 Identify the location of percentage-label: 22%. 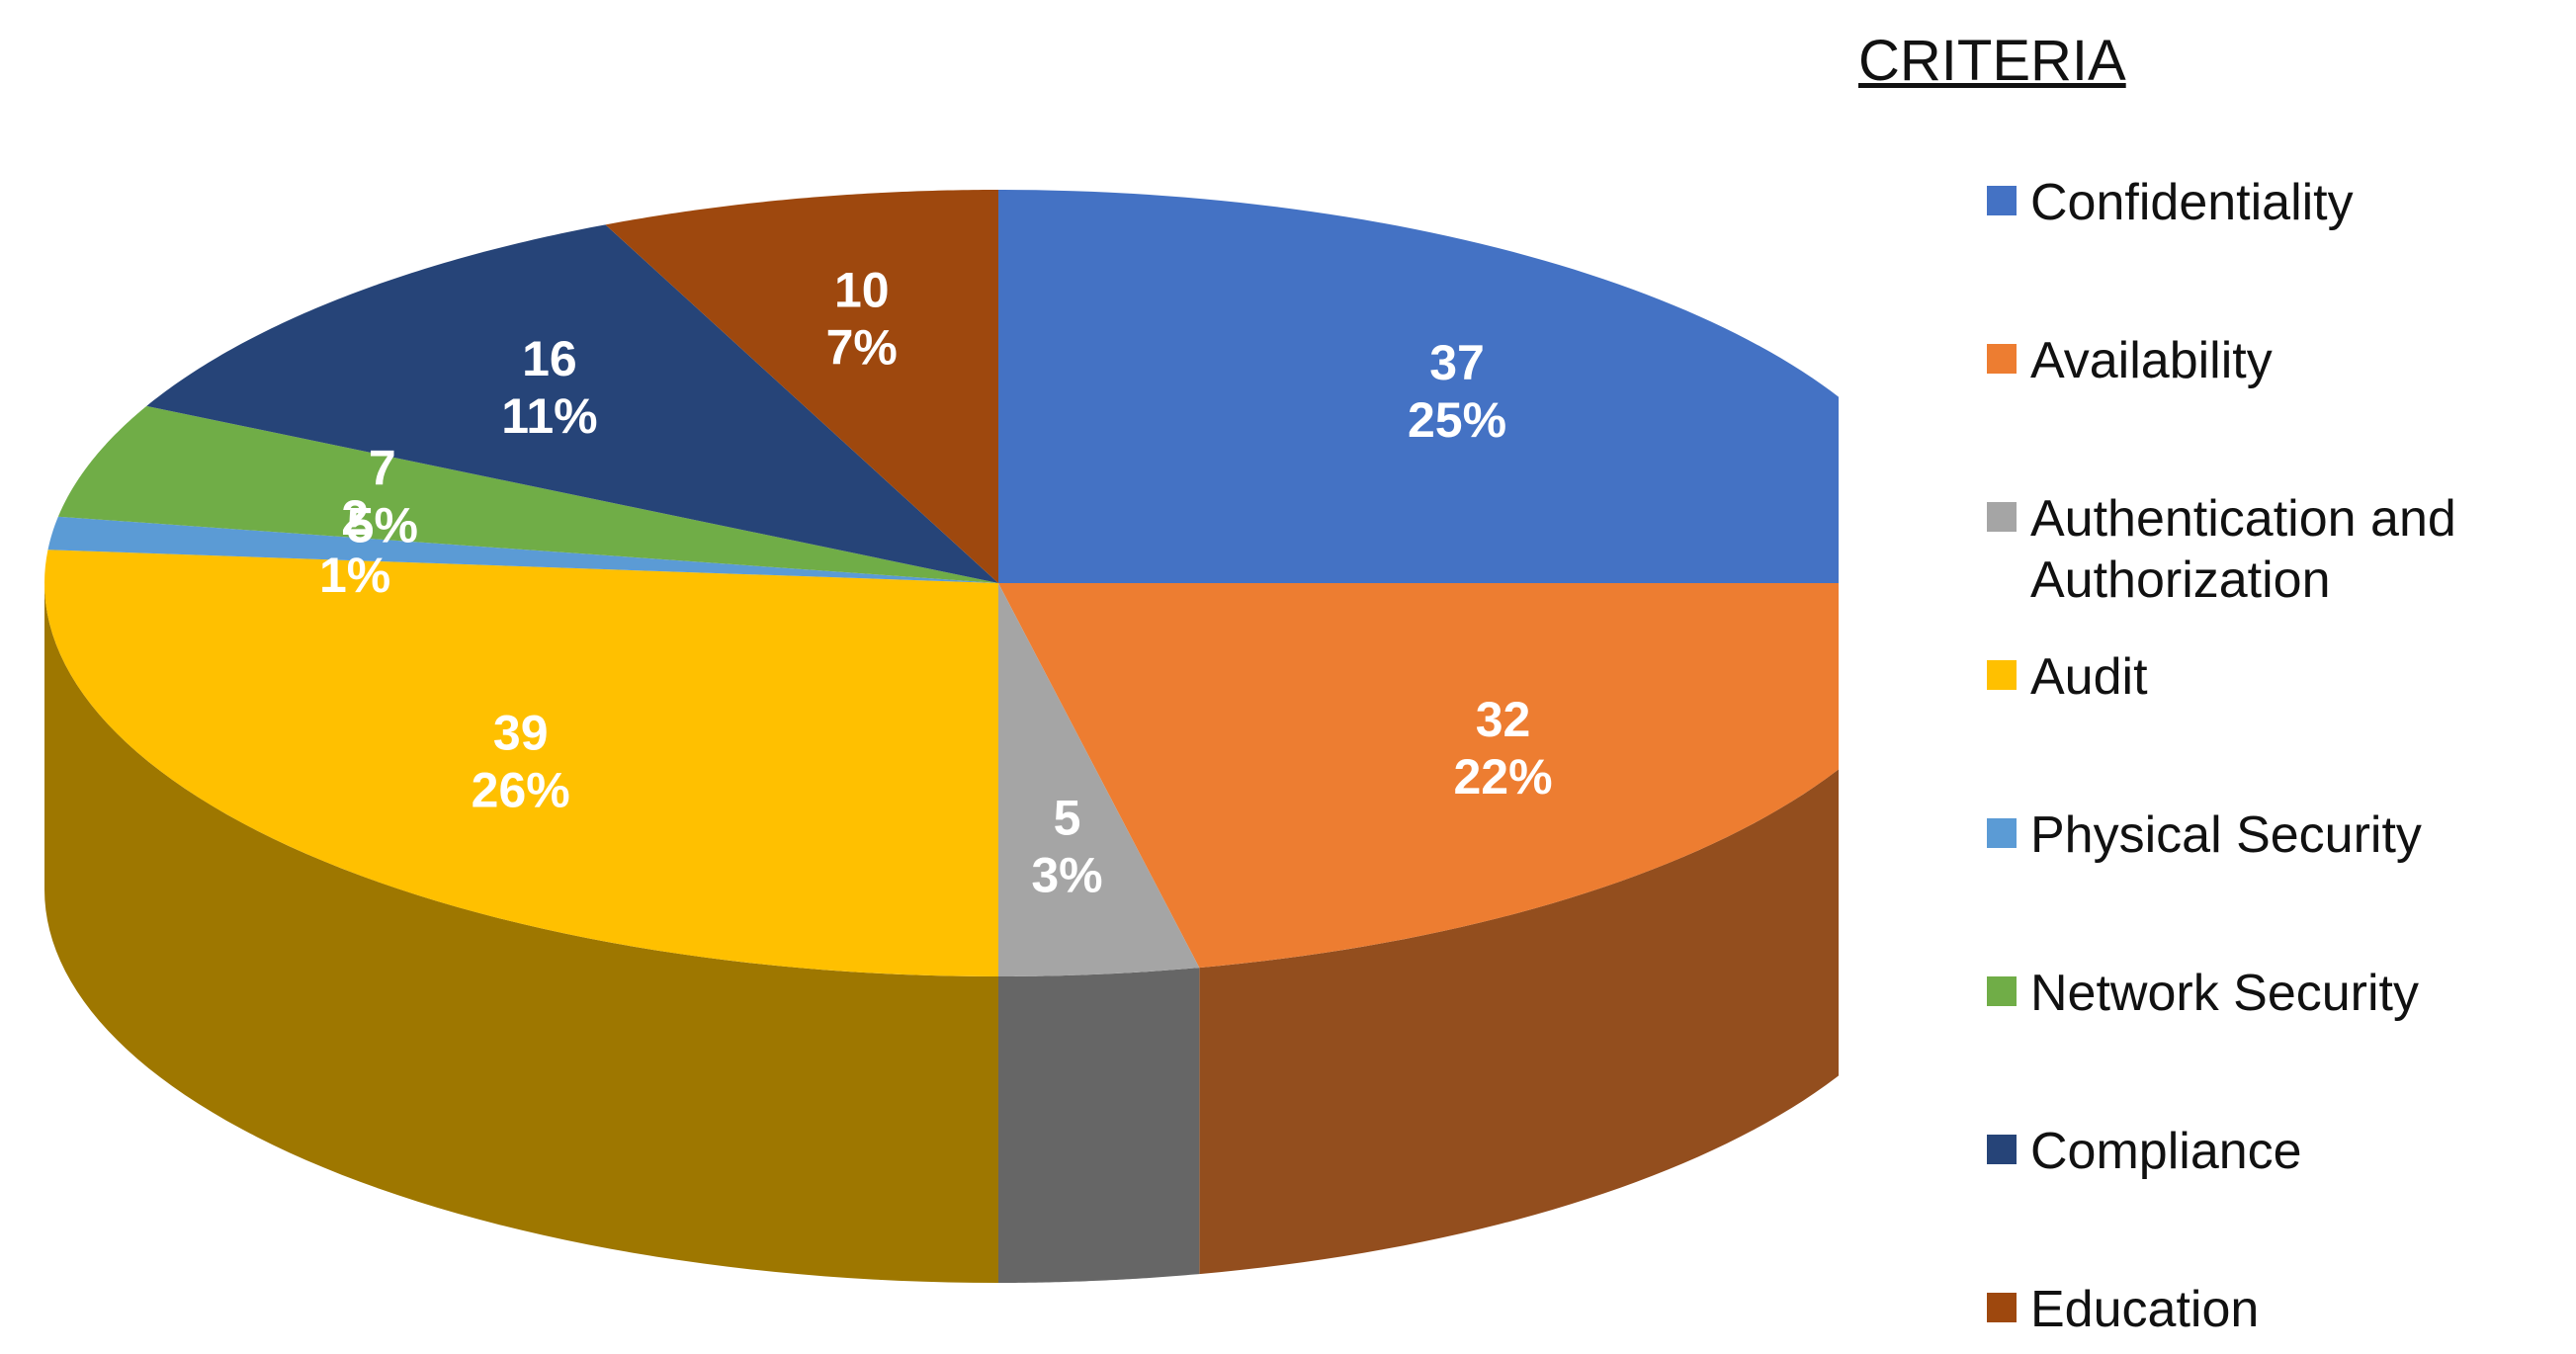
(1503, 776).